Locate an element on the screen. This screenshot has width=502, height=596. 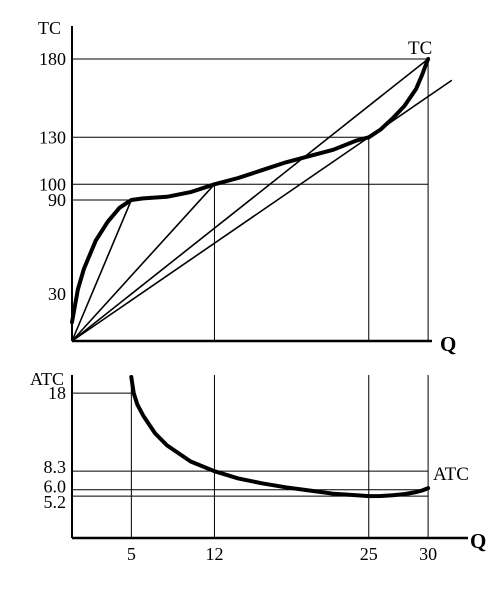
atc-x-tick-label-25: 25 is located at coordinates (369, 554).